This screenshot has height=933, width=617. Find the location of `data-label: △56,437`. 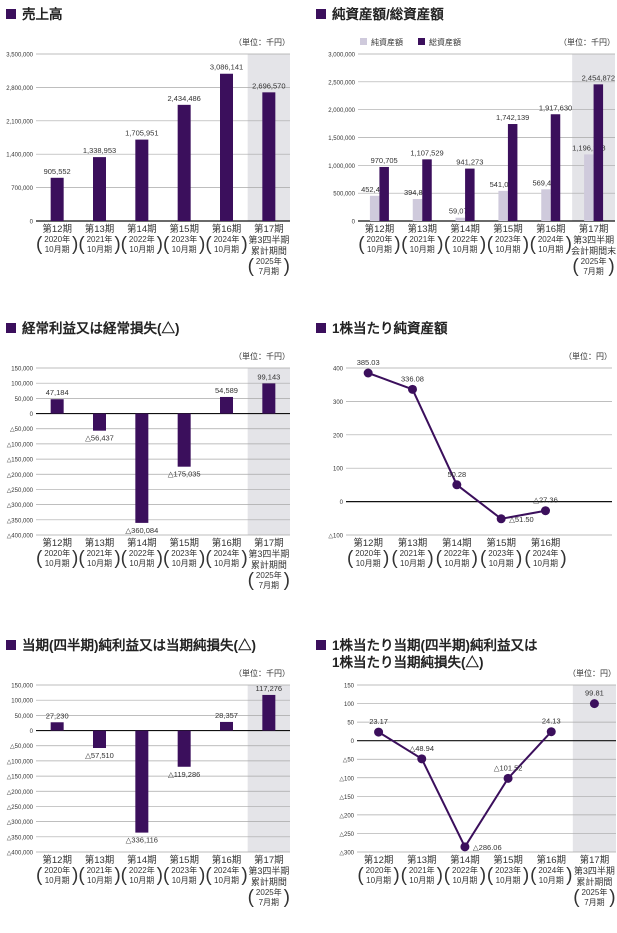

data-label: △56,437 is located at coordinates (99, 438).